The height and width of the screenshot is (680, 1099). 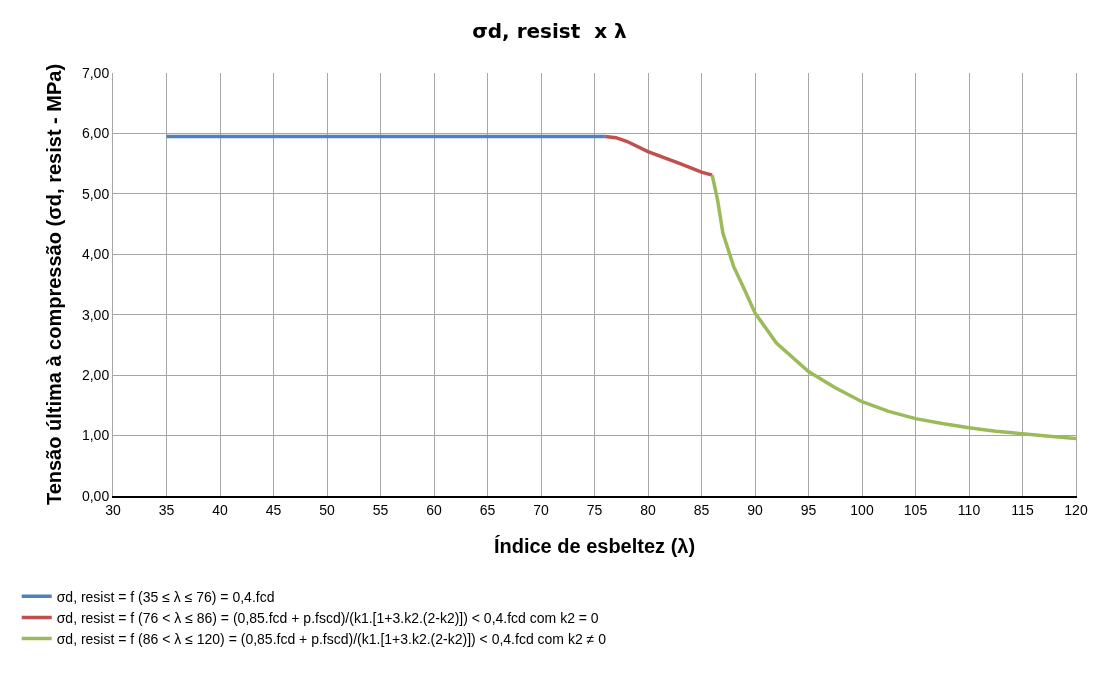 What do you see at coordinates (541, 509) in the screenshot?
I see `x-tick-label: 70` at bounding box center [541, 509].